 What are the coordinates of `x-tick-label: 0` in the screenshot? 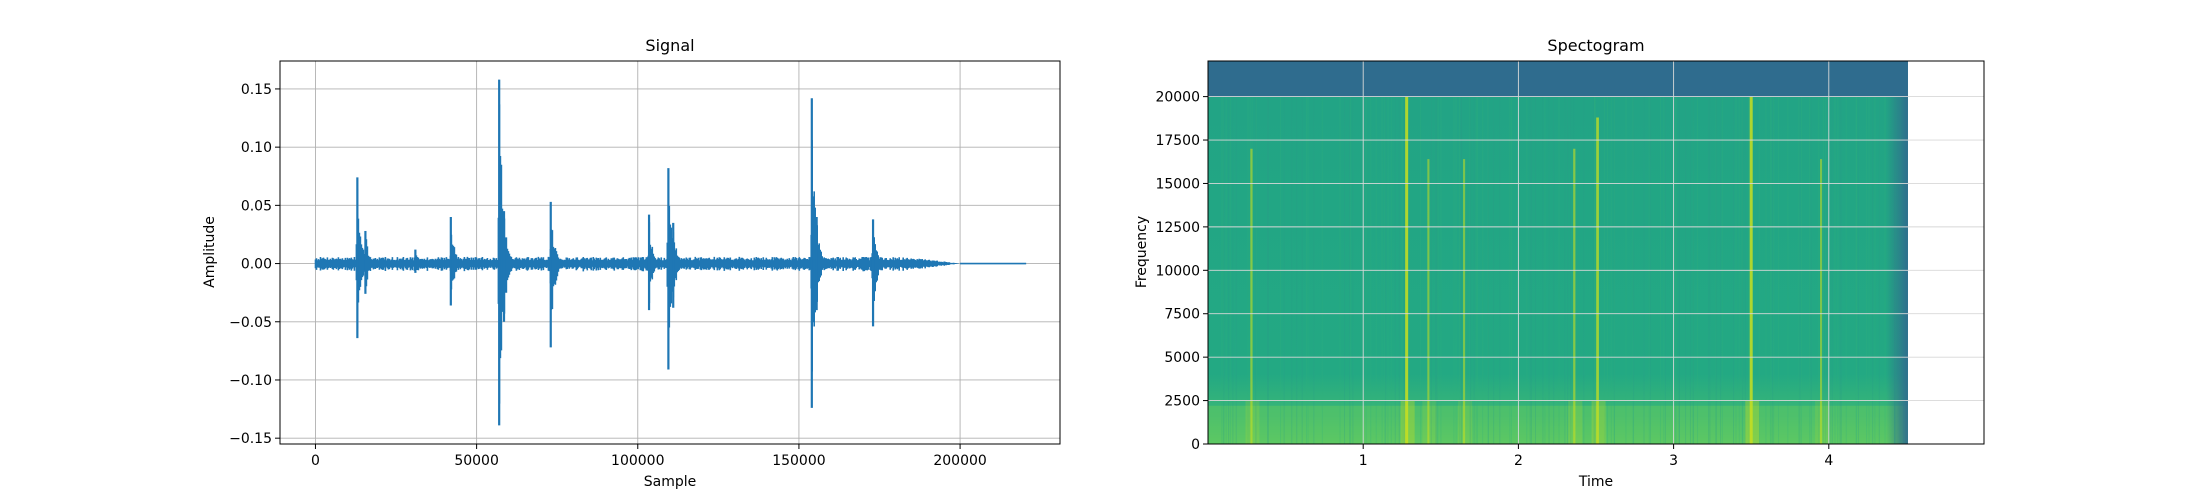 It's located at (315, 461).